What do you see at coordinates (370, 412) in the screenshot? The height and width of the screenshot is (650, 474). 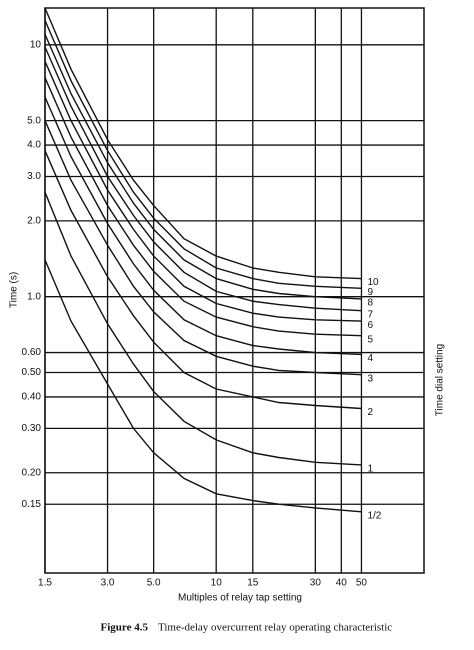 I see `series-label: 2` at bounding box center [370, 412].